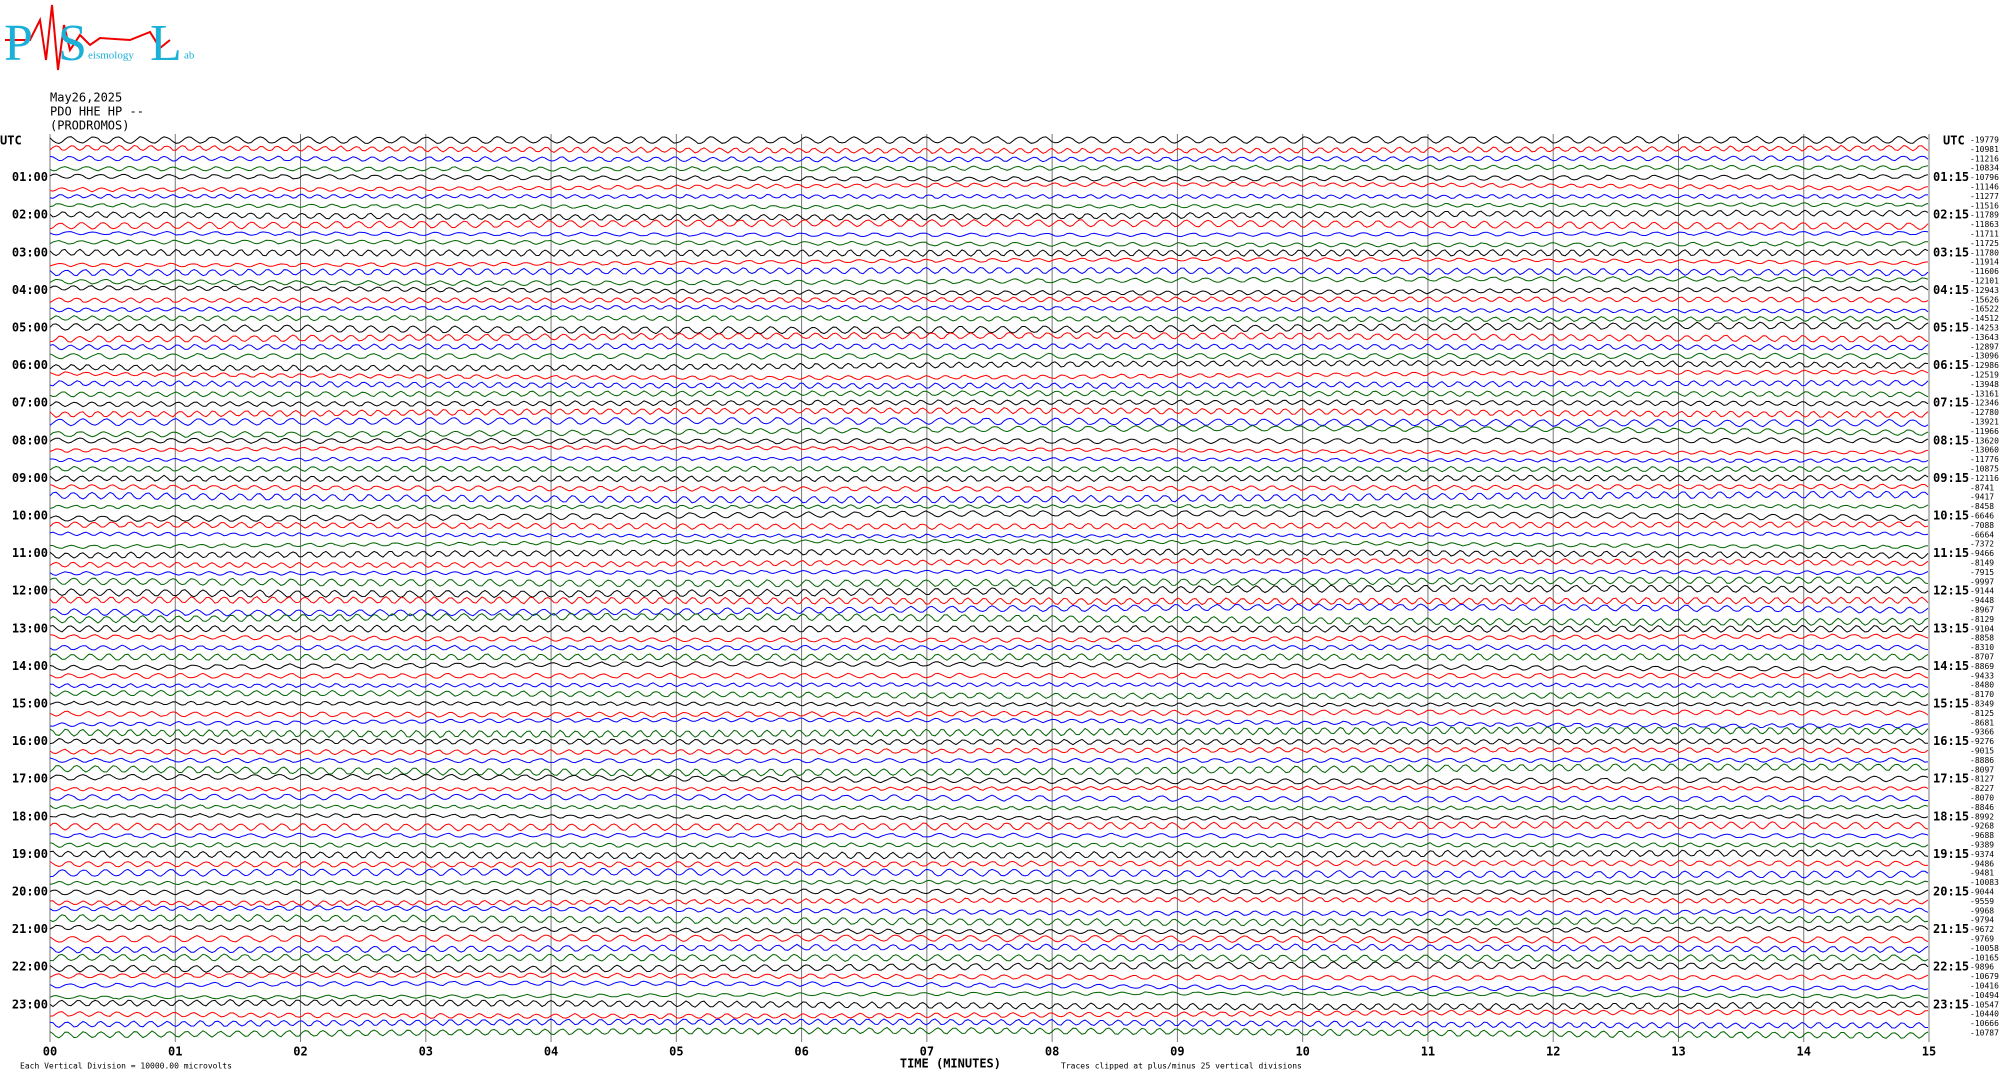 Image resolution: width=2010 pixels, height=1080 pixels. I want to click on trace-offset: -10165, so click(1984, 957).